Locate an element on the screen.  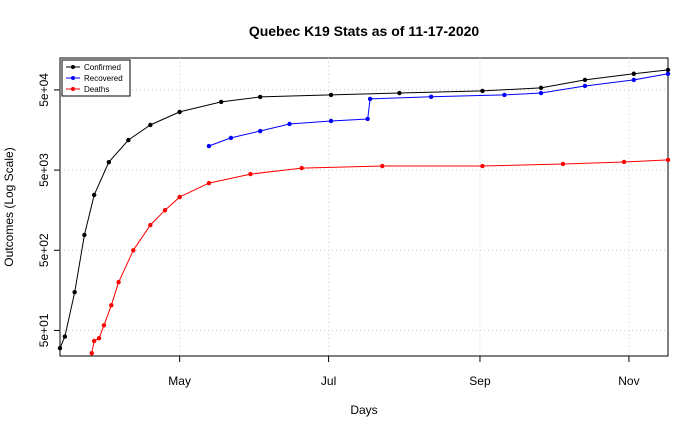
x-tick-label: May is located at coordinates (179, 381).